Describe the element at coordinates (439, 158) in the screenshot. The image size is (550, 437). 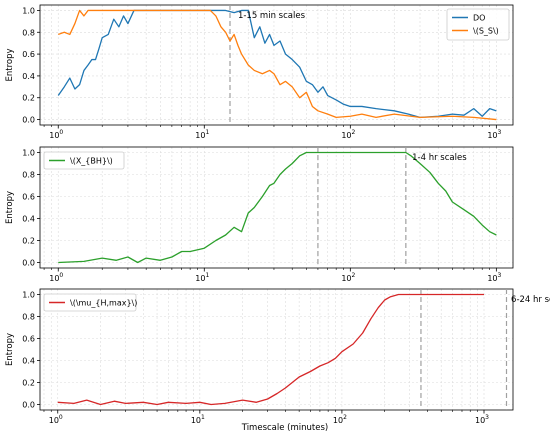
I see `scale-annotation: 1-4 hr scales` at that location.